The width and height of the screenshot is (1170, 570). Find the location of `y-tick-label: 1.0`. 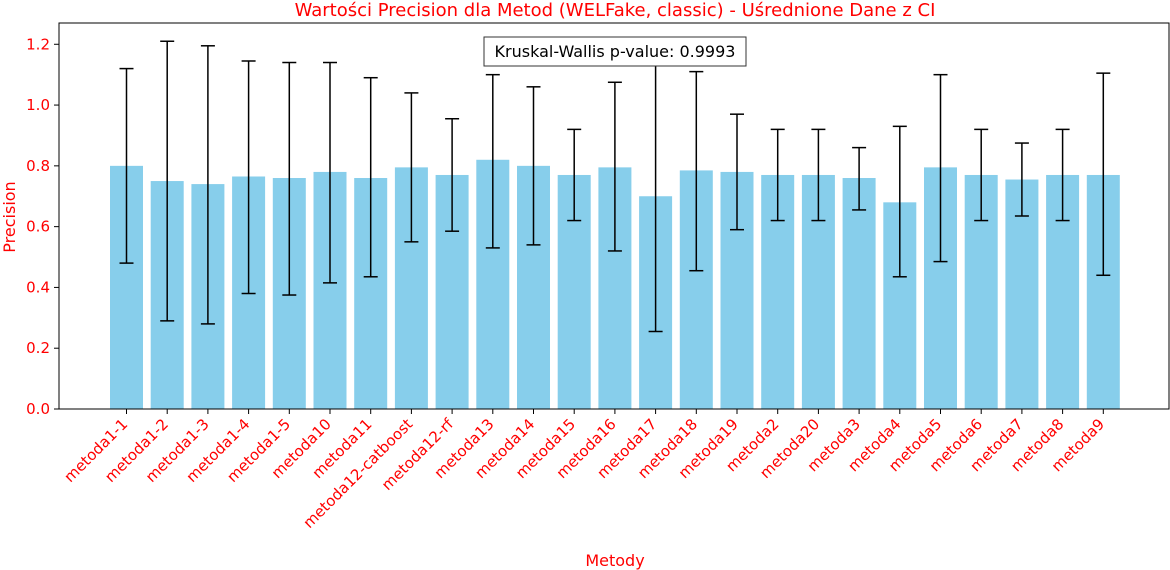

y-tick-label: 1.0 is located at coordinates (38, 105).